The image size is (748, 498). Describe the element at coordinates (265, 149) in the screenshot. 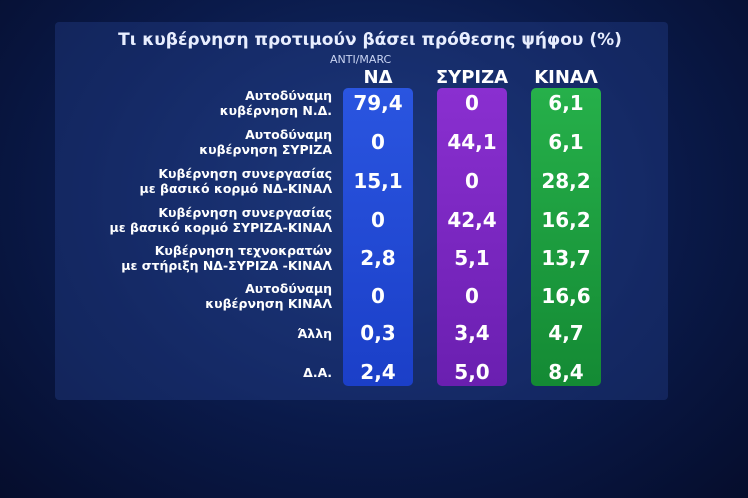

I see `row-label-line: κυβέρνηση ΣΥΡΙΖΑ` at that location.